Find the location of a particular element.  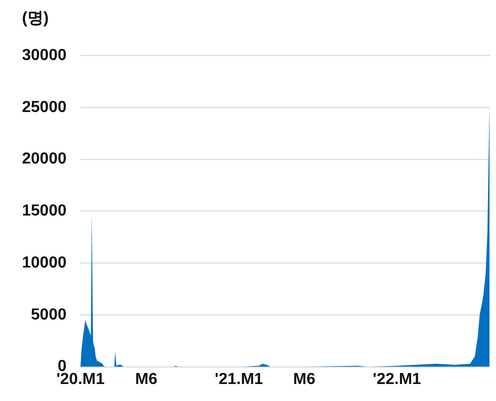

x-tick-label: '21.M1 is located at coordinates (239, 379).